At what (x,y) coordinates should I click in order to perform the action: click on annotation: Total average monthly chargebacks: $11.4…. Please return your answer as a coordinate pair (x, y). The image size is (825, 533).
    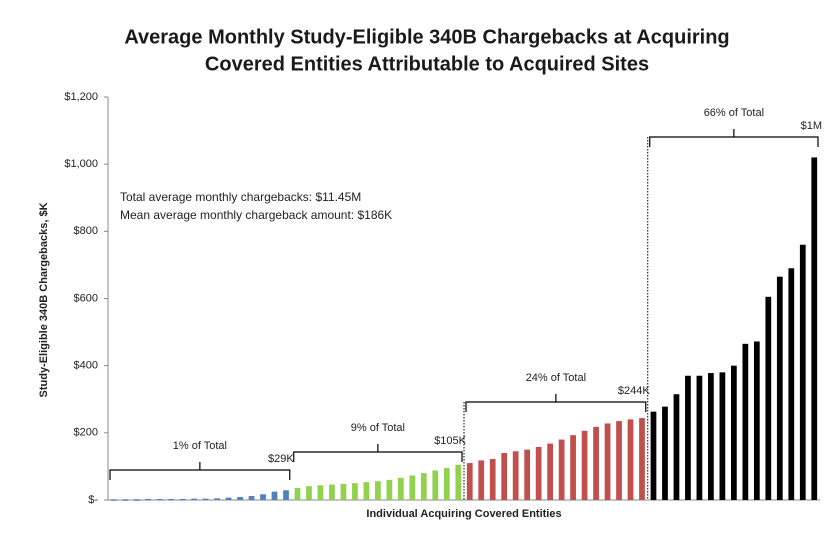
    Looking at the image, I should click on (240, 197).